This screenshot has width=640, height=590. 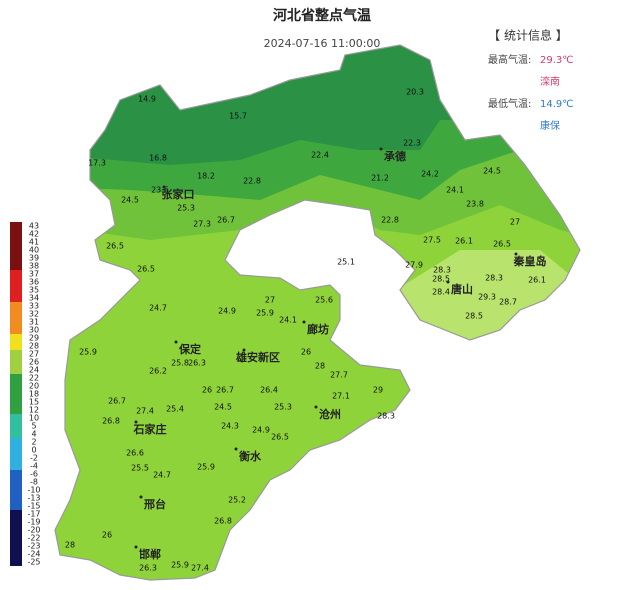 I want to click on legend-tick: -15, so click(x=33, y=506).